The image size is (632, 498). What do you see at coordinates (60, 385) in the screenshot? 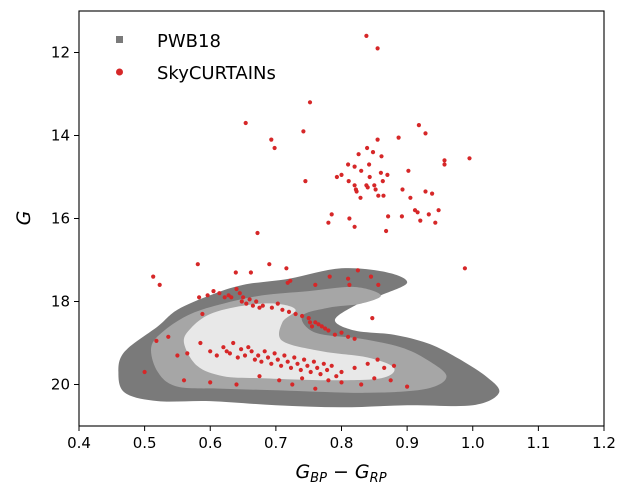
I see `y-tick-label: 20` at bounding box center [60, 385].